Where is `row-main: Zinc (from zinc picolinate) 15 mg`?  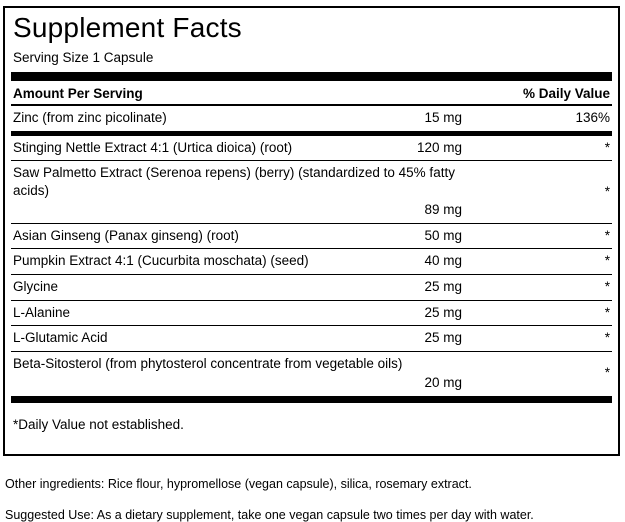
row-main: Zinc (from zinc picolinate) 15 mg is located at coordinates (237, 118).